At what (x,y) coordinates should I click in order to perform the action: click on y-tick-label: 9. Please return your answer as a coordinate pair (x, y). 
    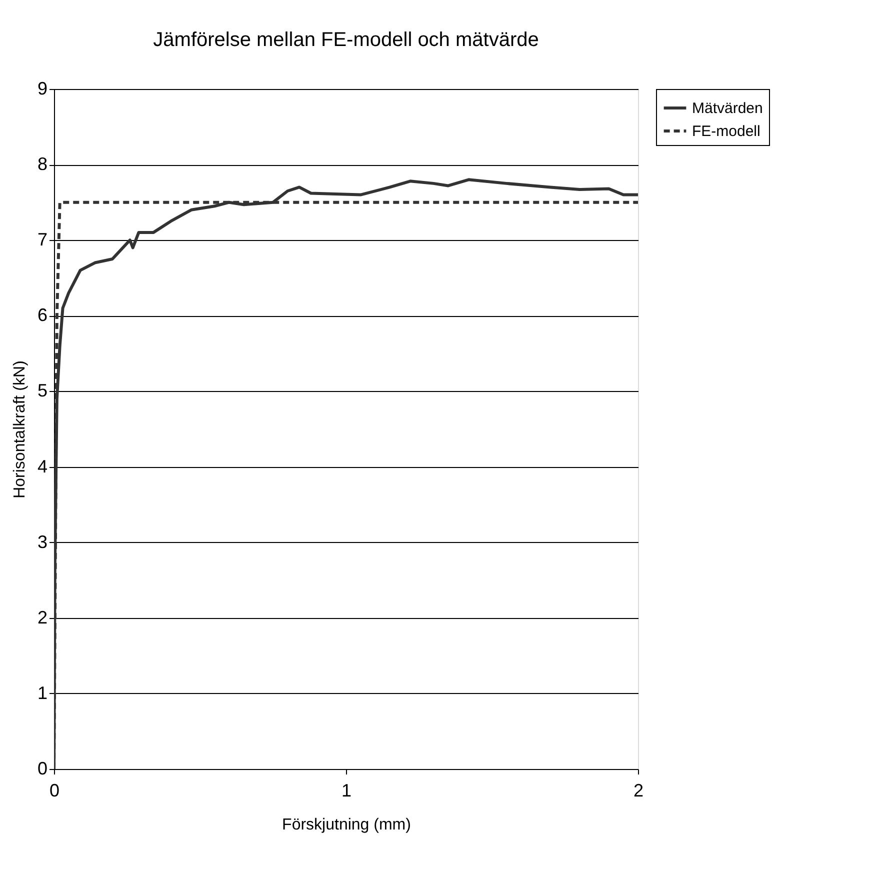
    Looking at the image, I should click on (42, 88).